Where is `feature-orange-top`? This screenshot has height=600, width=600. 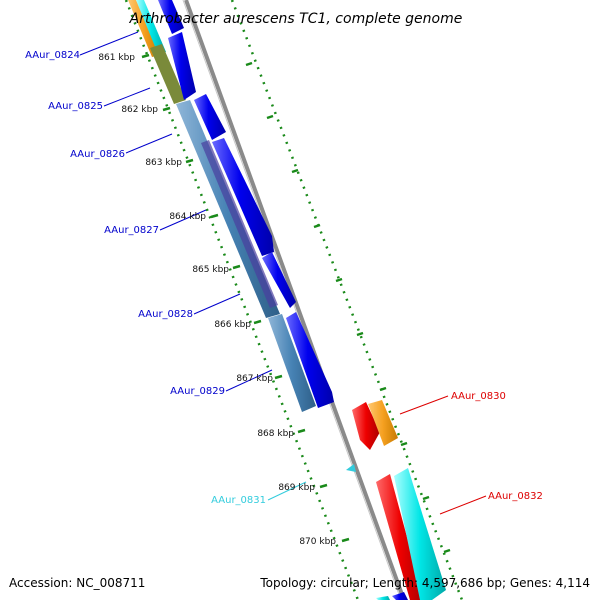 feature-orange-top is located at coordinates (144, 28).